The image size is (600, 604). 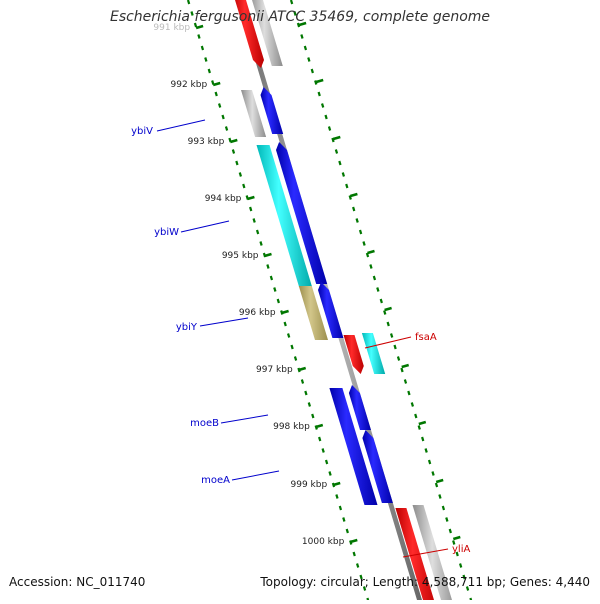 I want to click on gene-label-moeA: moeA, so click(x=215, y=480).